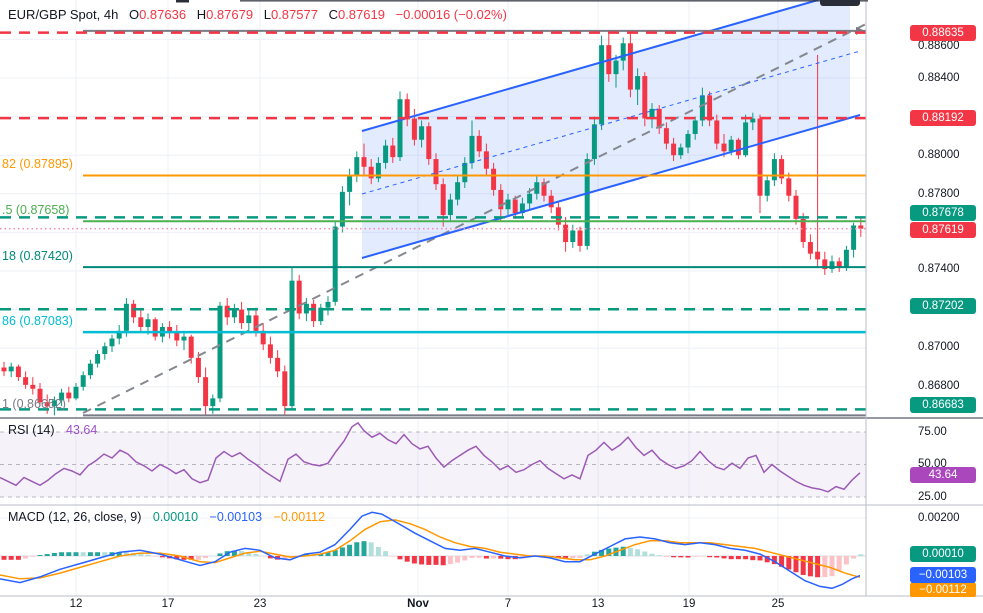 The image size is (983, 613). I want to click on rsi-label: RSI (14), so click(31, 430).